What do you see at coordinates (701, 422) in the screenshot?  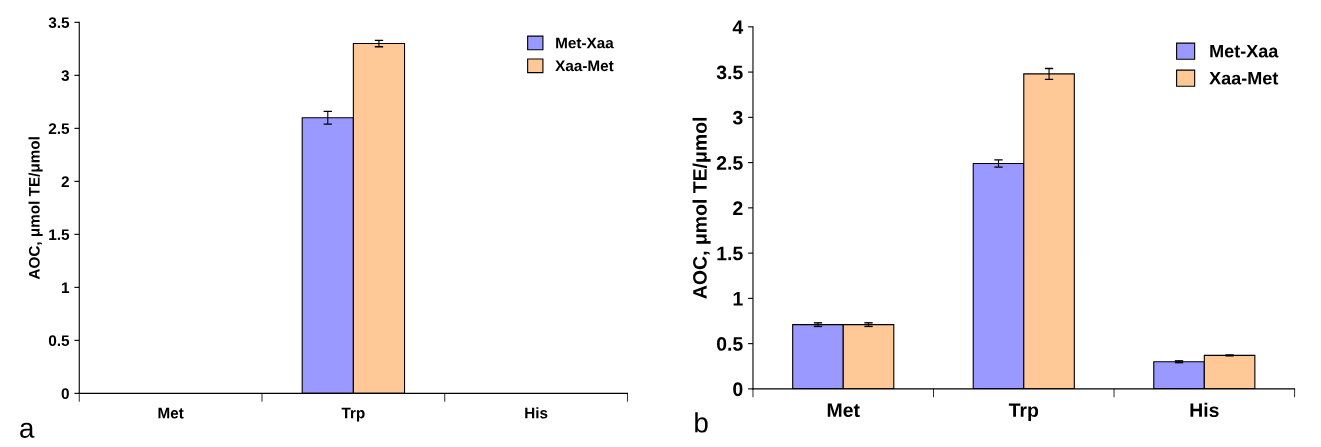 I see `text: b` at bounding box center [701, 422].